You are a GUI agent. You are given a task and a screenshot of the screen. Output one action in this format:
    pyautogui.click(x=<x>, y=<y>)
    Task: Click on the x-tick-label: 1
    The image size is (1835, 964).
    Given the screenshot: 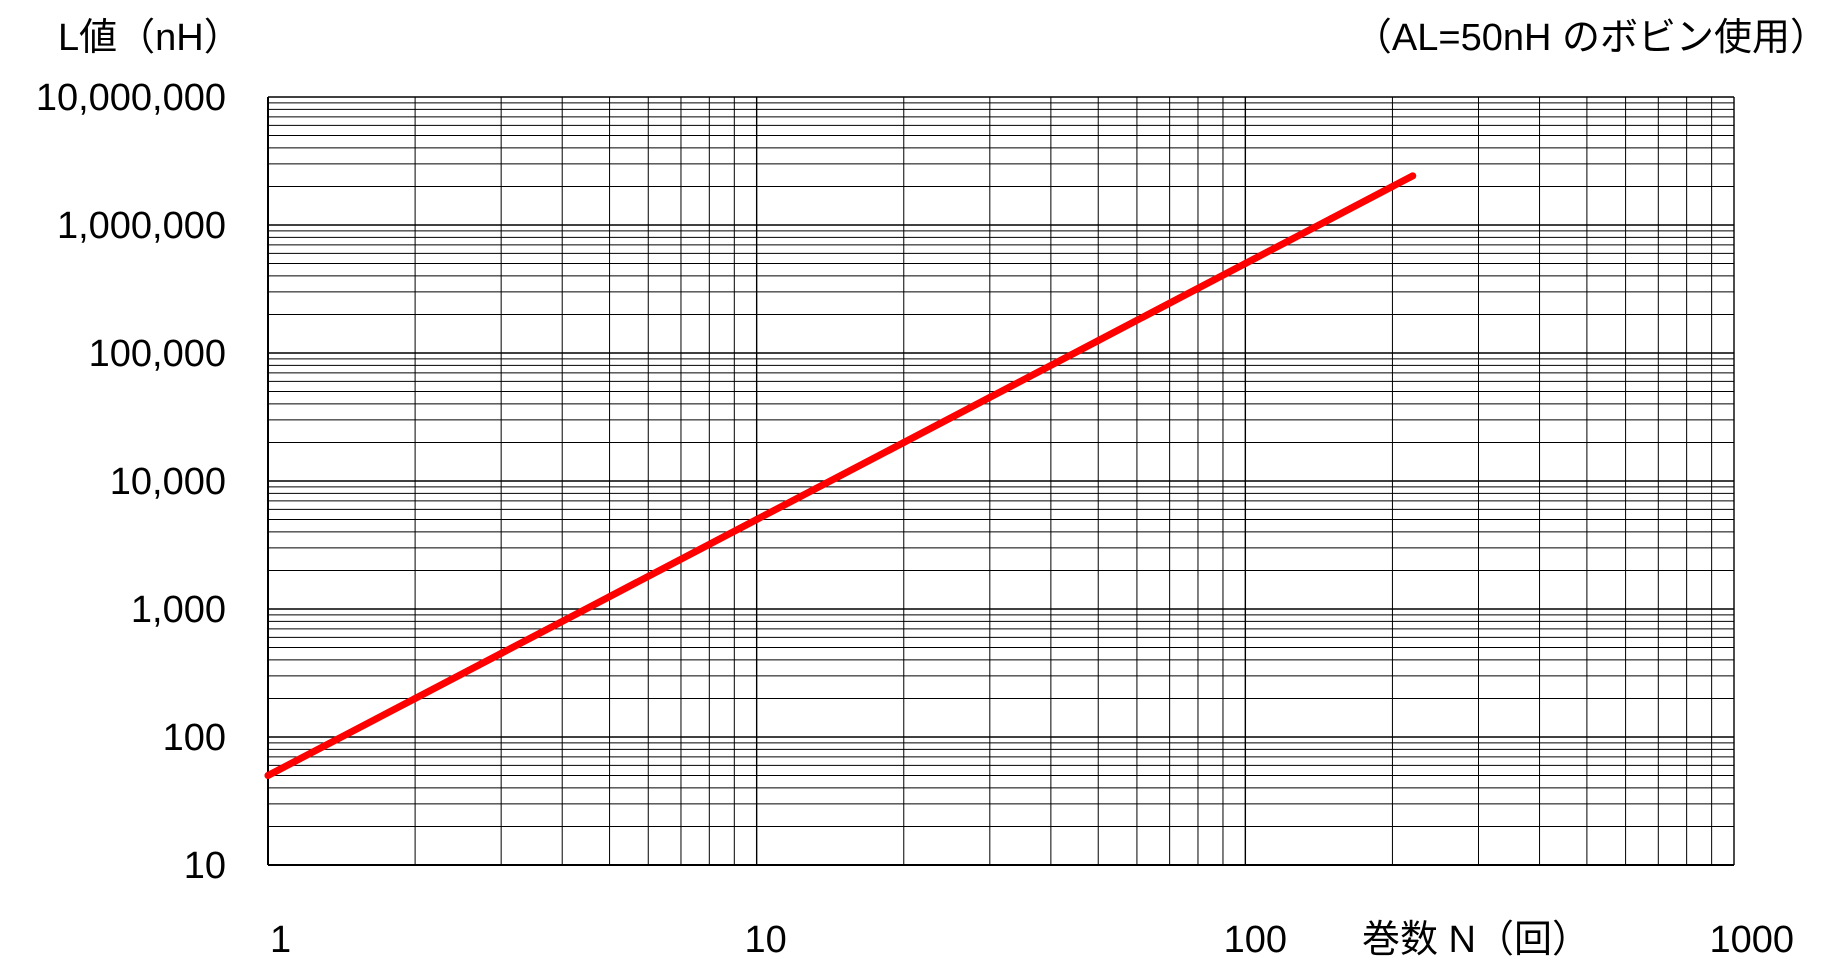 What is the action you would take?
    pyautogui.click(x=280, y=940)
    